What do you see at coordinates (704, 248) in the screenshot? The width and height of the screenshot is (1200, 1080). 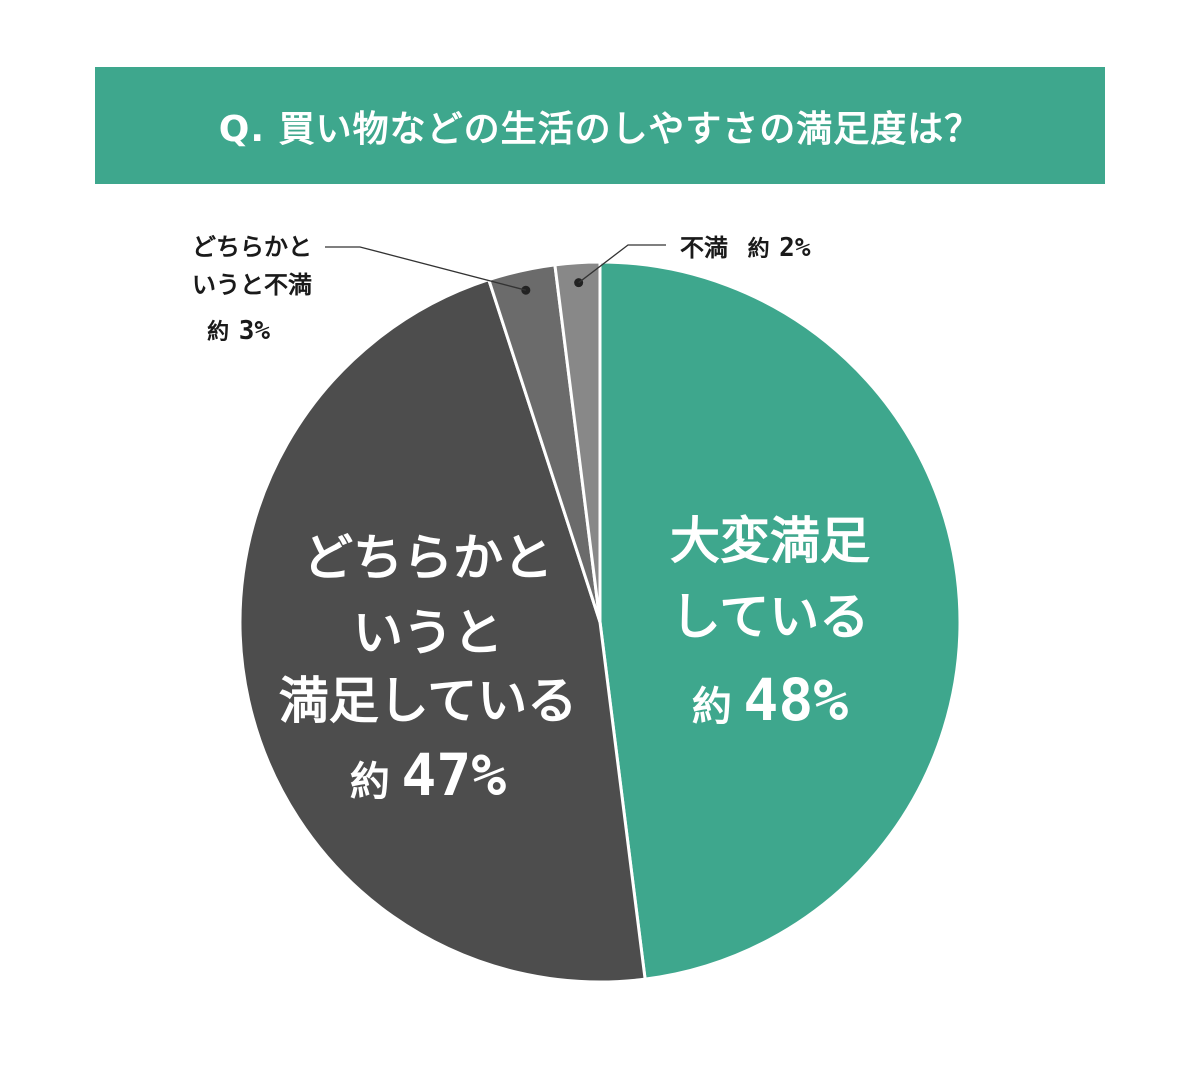 I see `label-dissatisfied-line-1: 不満` at bounding box center [704, 248].